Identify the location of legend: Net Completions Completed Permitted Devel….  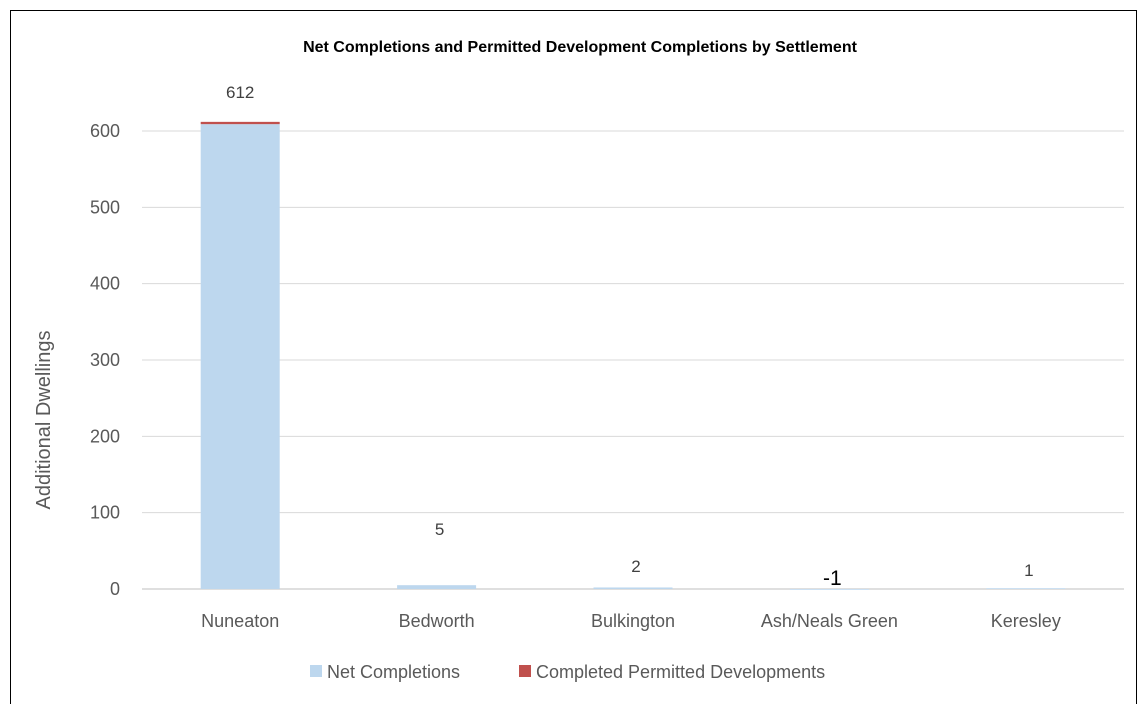
(567, 672).